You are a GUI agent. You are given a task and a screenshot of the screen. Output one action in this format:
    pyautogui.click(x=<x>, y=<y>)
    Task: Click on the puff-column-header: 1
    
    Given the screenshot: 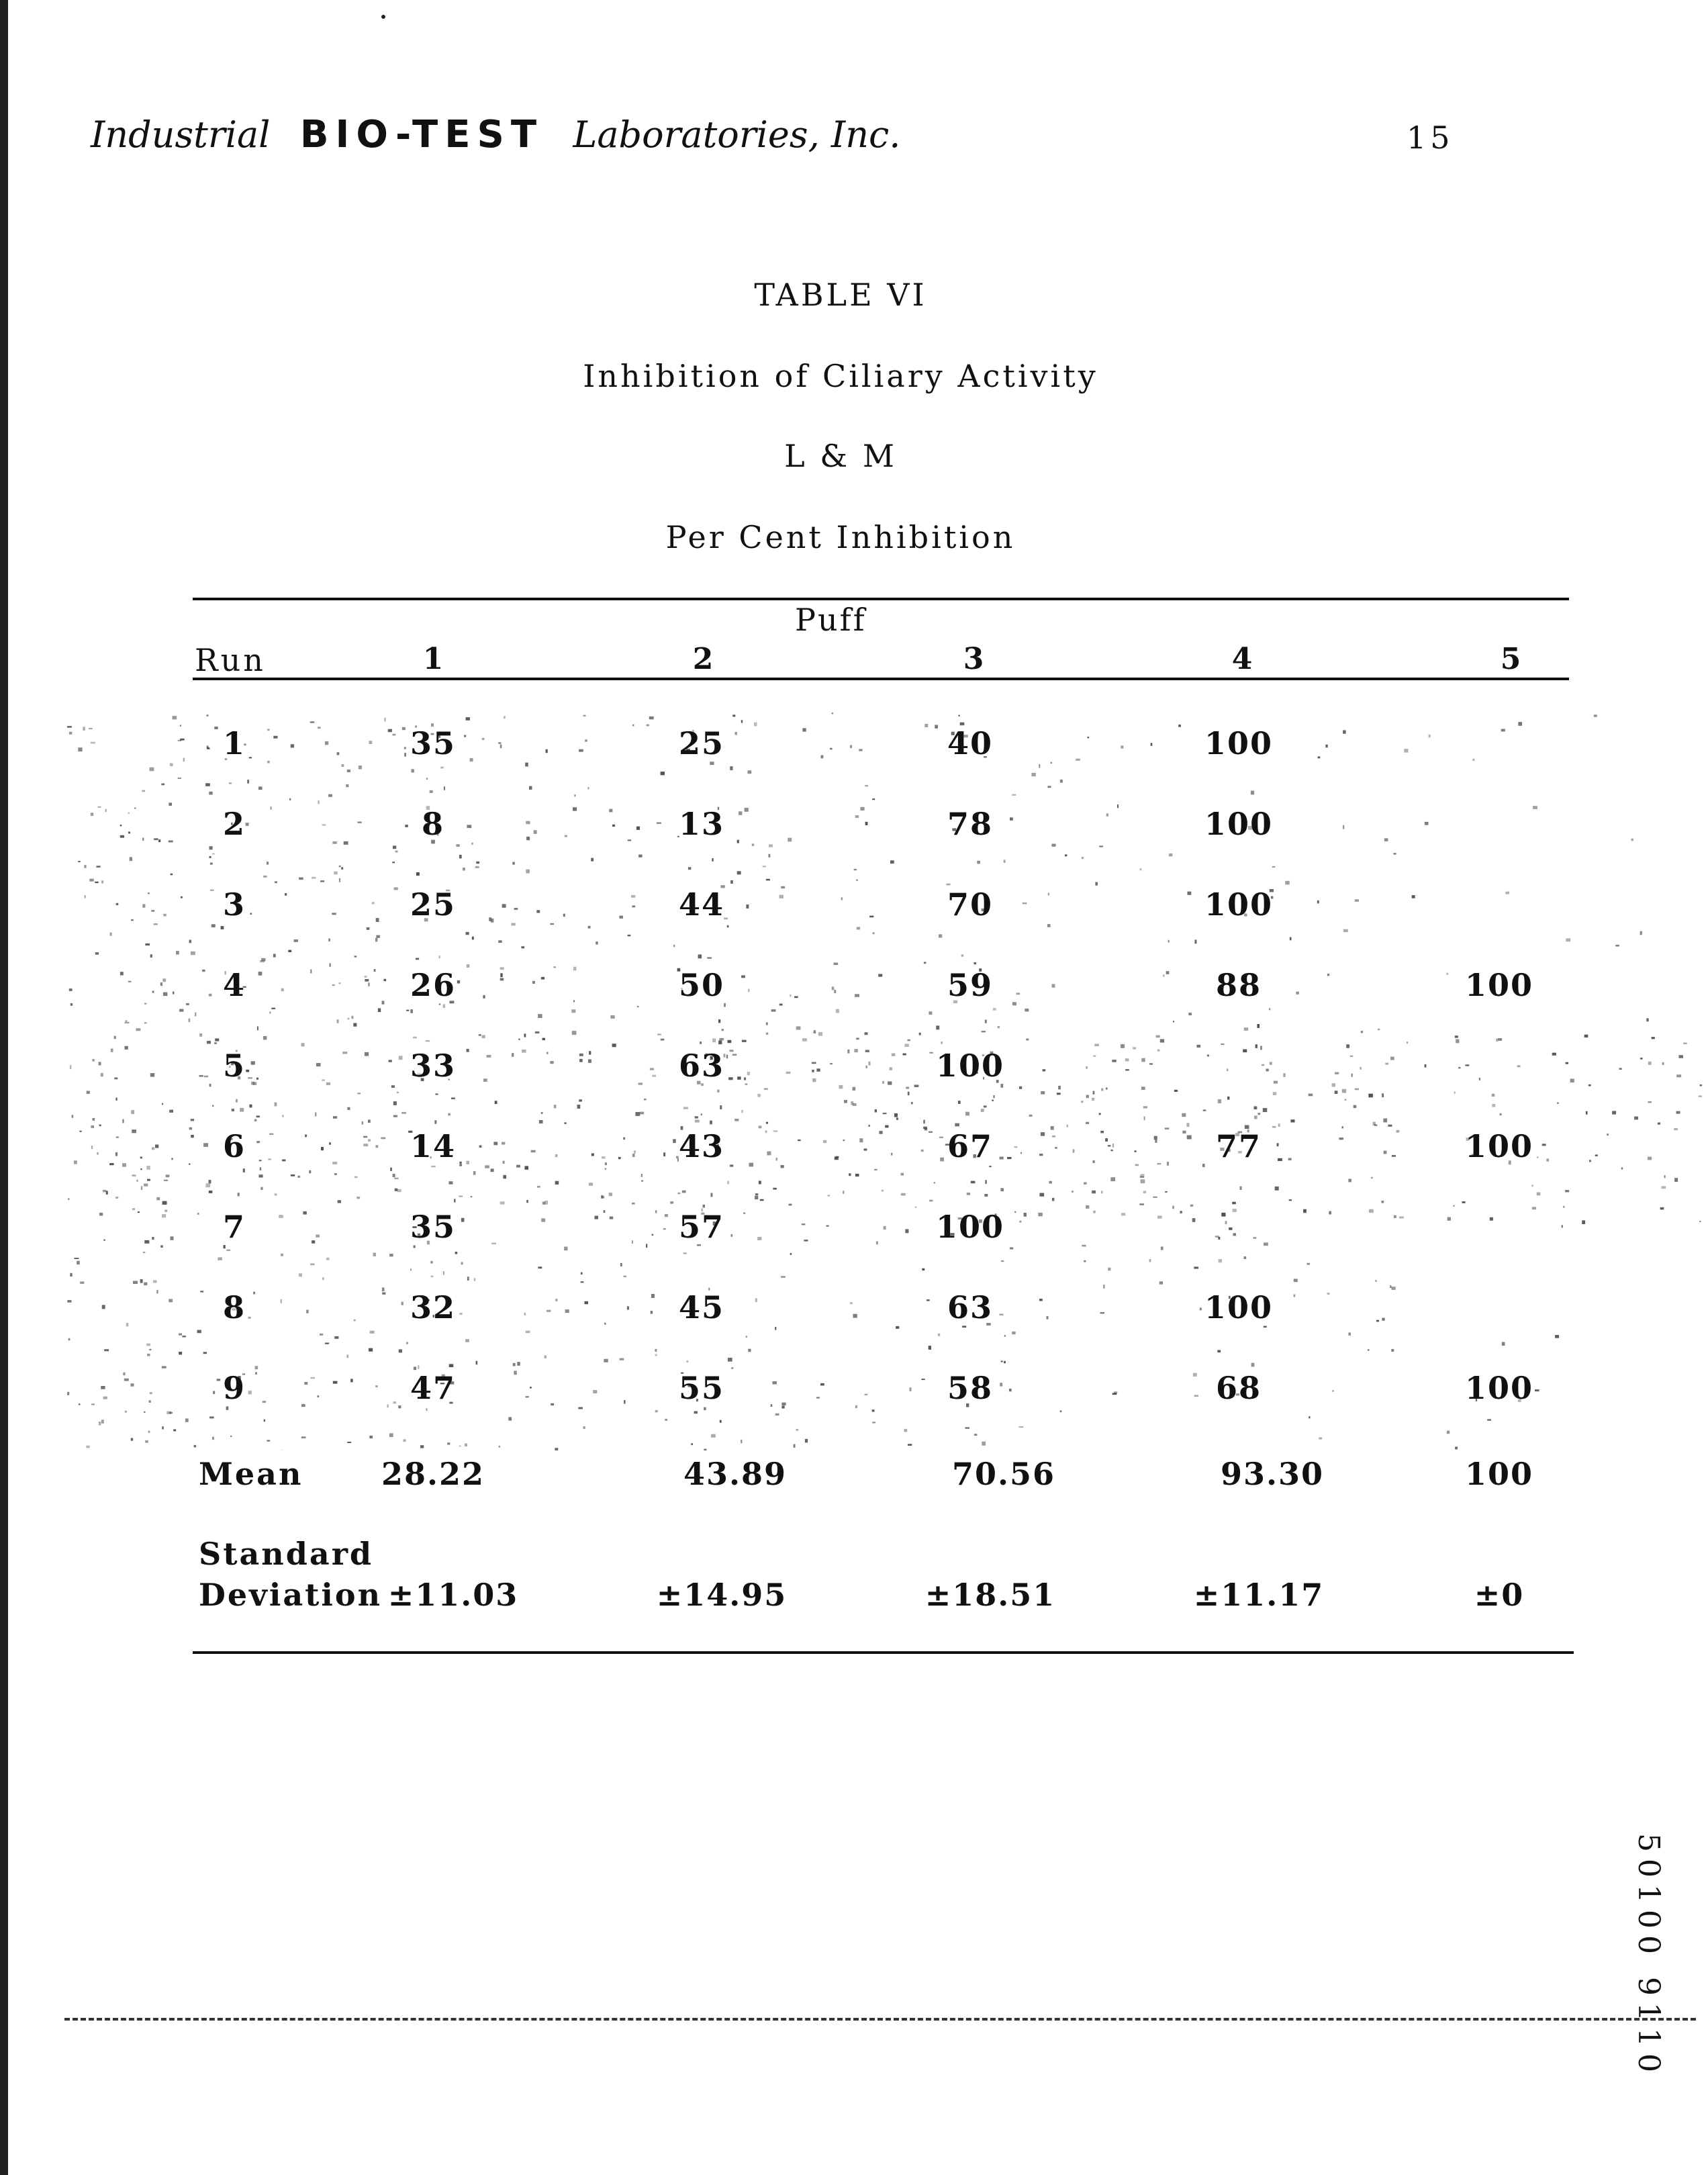 What is the action you would take?
    pyautogui.click(x=433, y=659)
    